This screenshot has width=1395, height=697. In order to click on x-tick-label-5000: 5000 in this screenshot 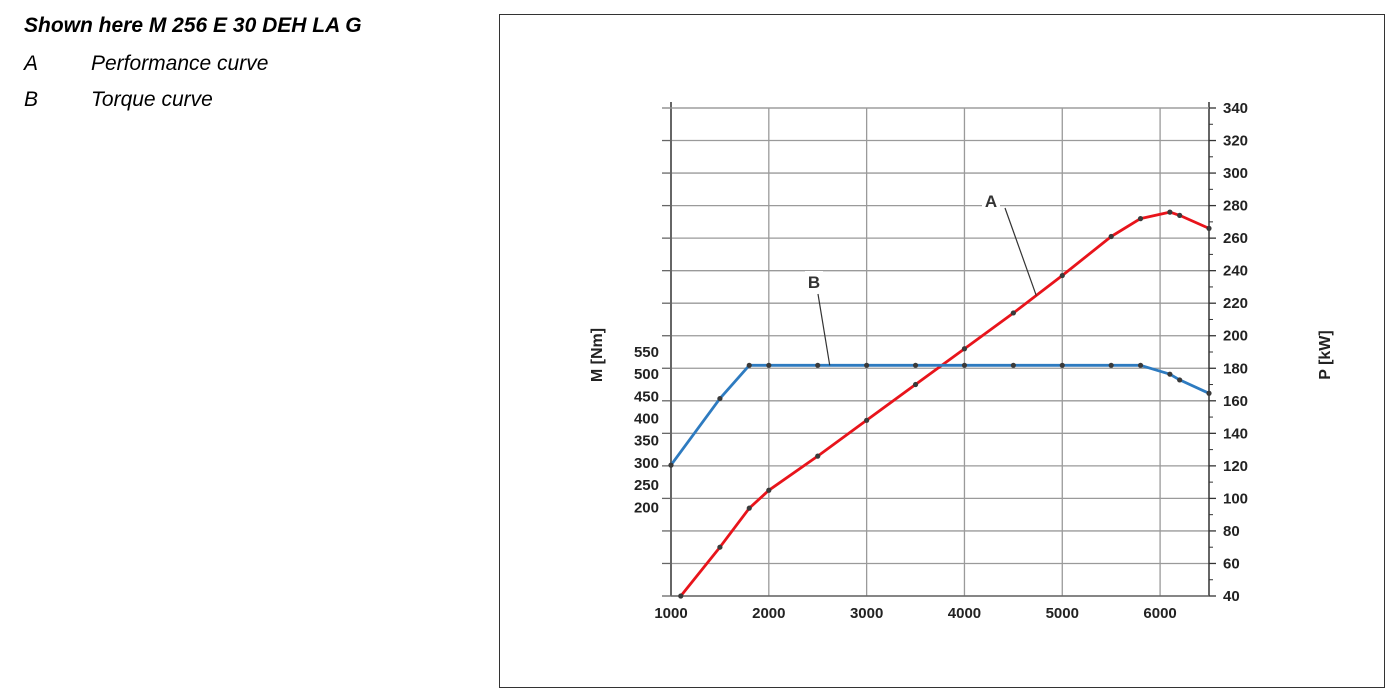, I will do `click(1062, 613)`.